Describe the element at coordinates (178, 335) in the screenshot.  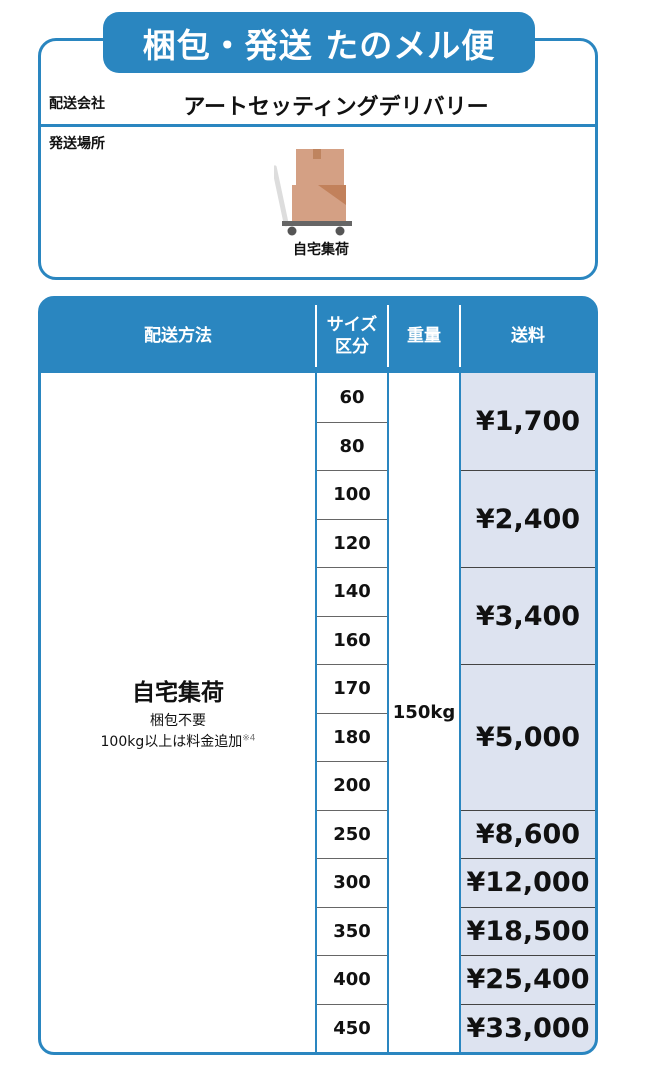
I see `header-method: 配送方法` at that location.